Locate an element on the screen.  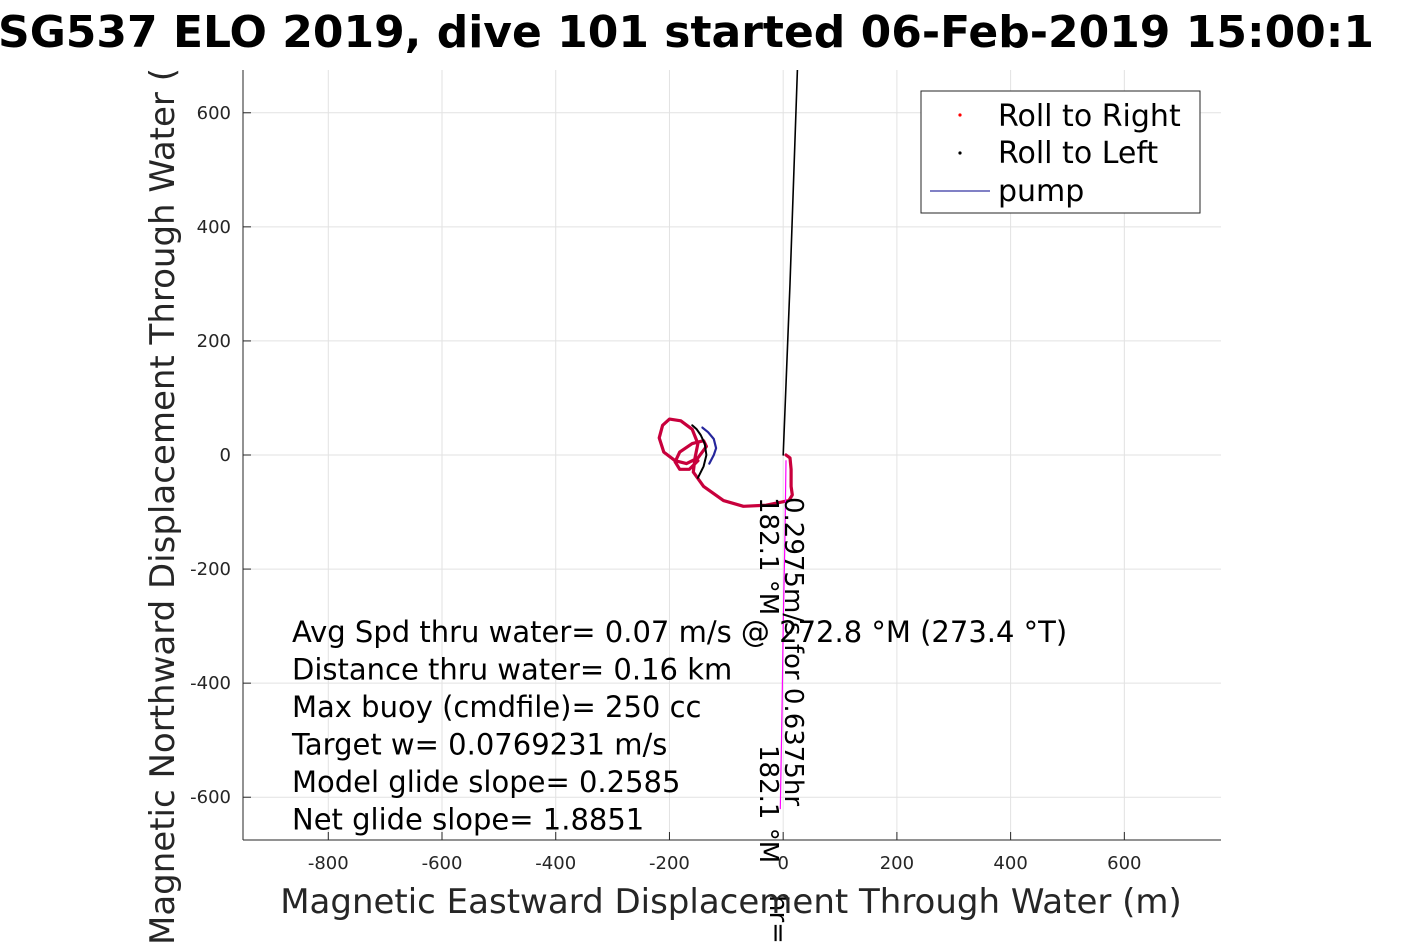
legend-box is located at coordinates (1060, 152).